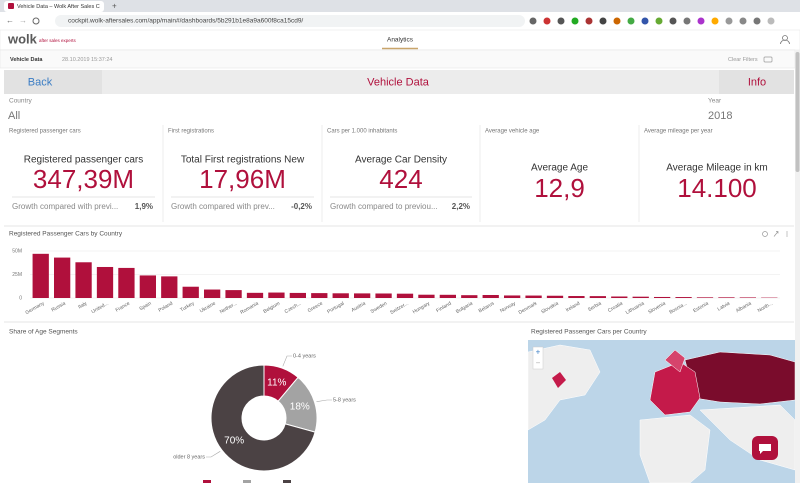 The width and height of the screenshot is (800, 483). I want to click on reload-button, so click(36, 21).